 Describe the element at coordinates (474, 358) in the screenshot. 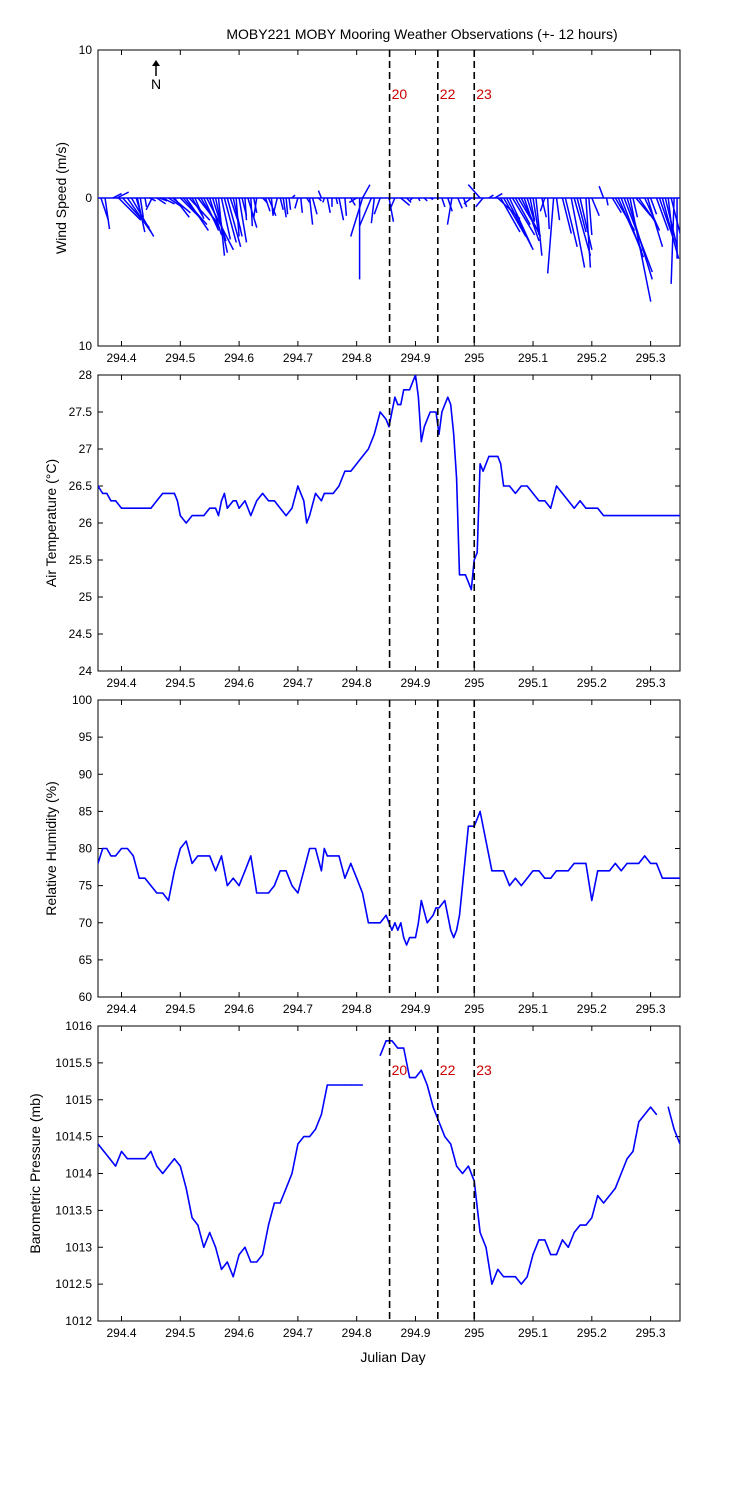

I see `x-tick-label: 295` at that location.